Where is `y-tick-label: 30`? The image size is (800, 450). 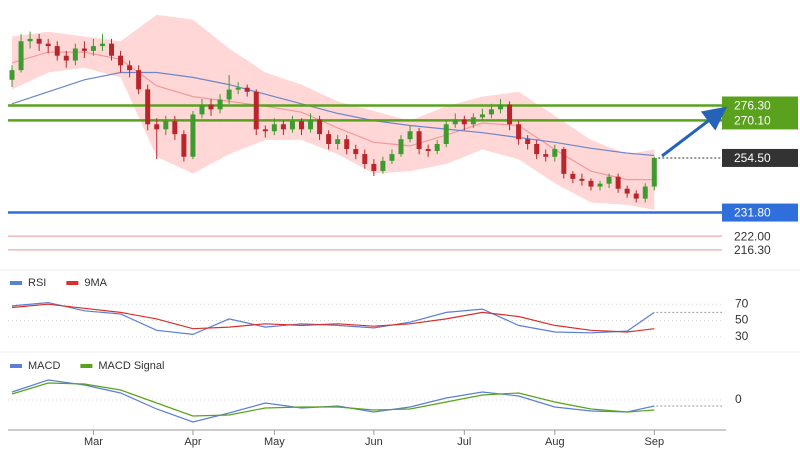
y-tick-label: 30 is located at coordinates (742, 336).